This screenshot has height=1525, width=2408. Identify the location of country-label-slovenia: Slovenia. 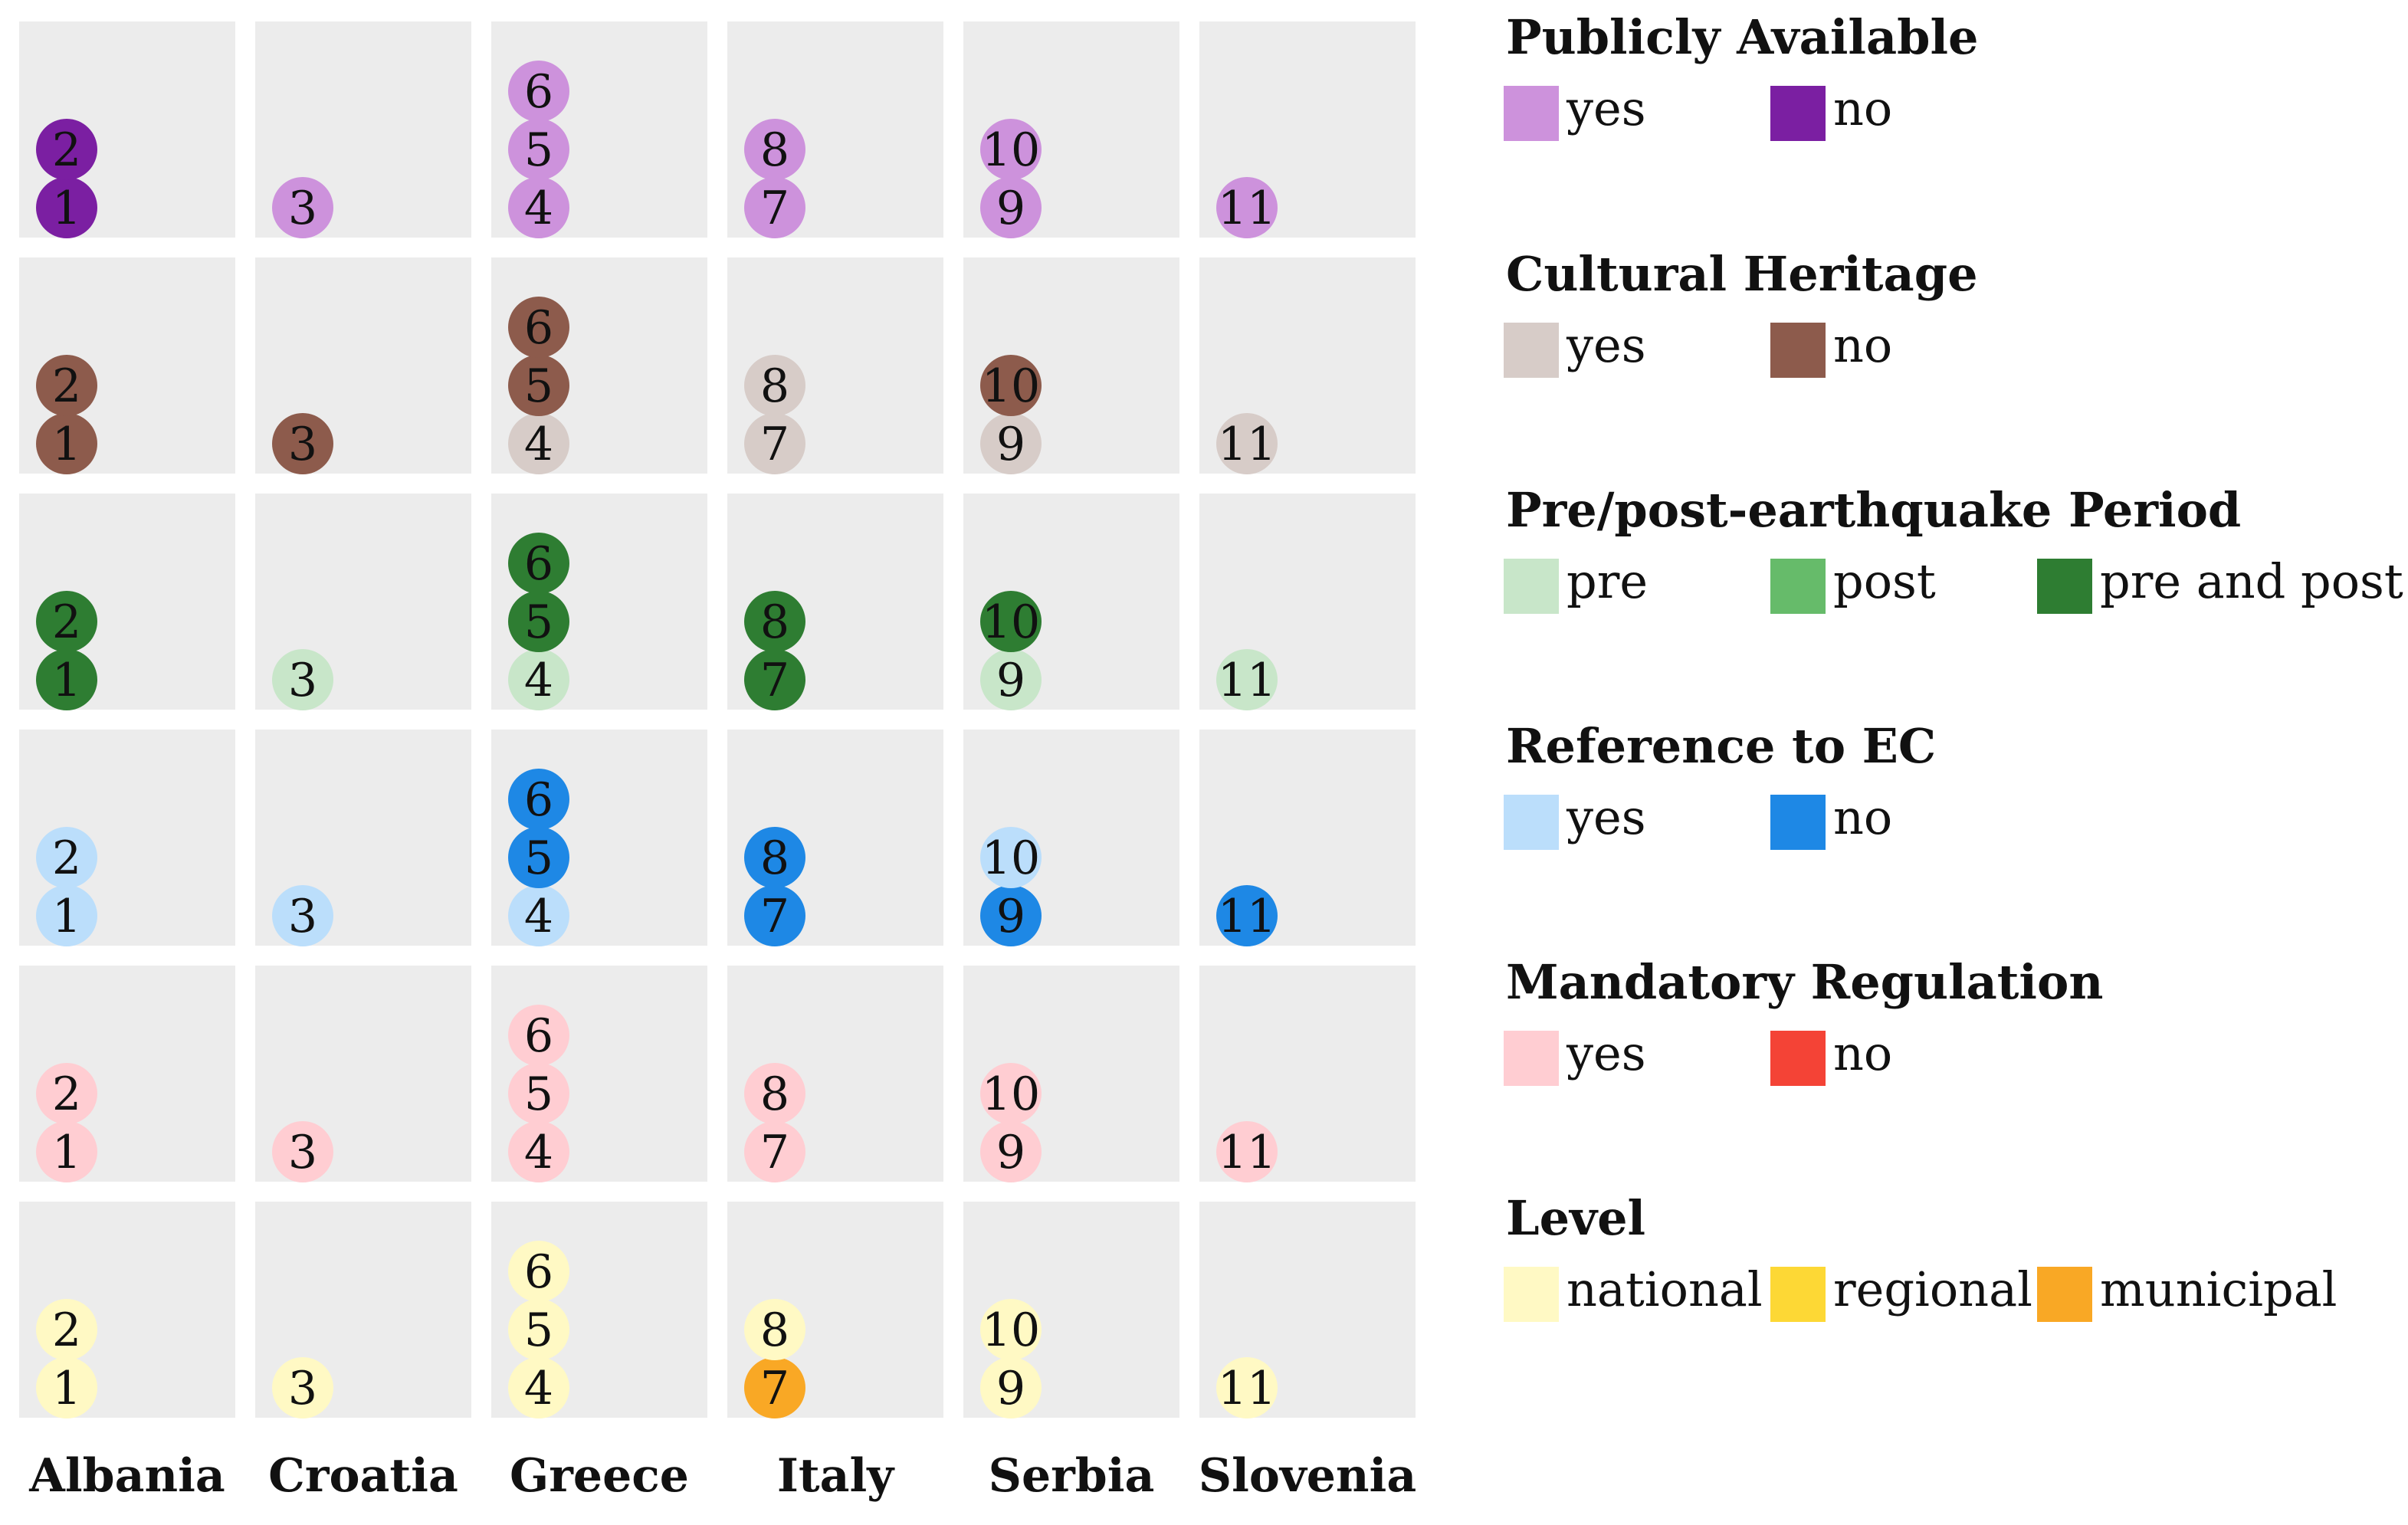
(1307, 1476).